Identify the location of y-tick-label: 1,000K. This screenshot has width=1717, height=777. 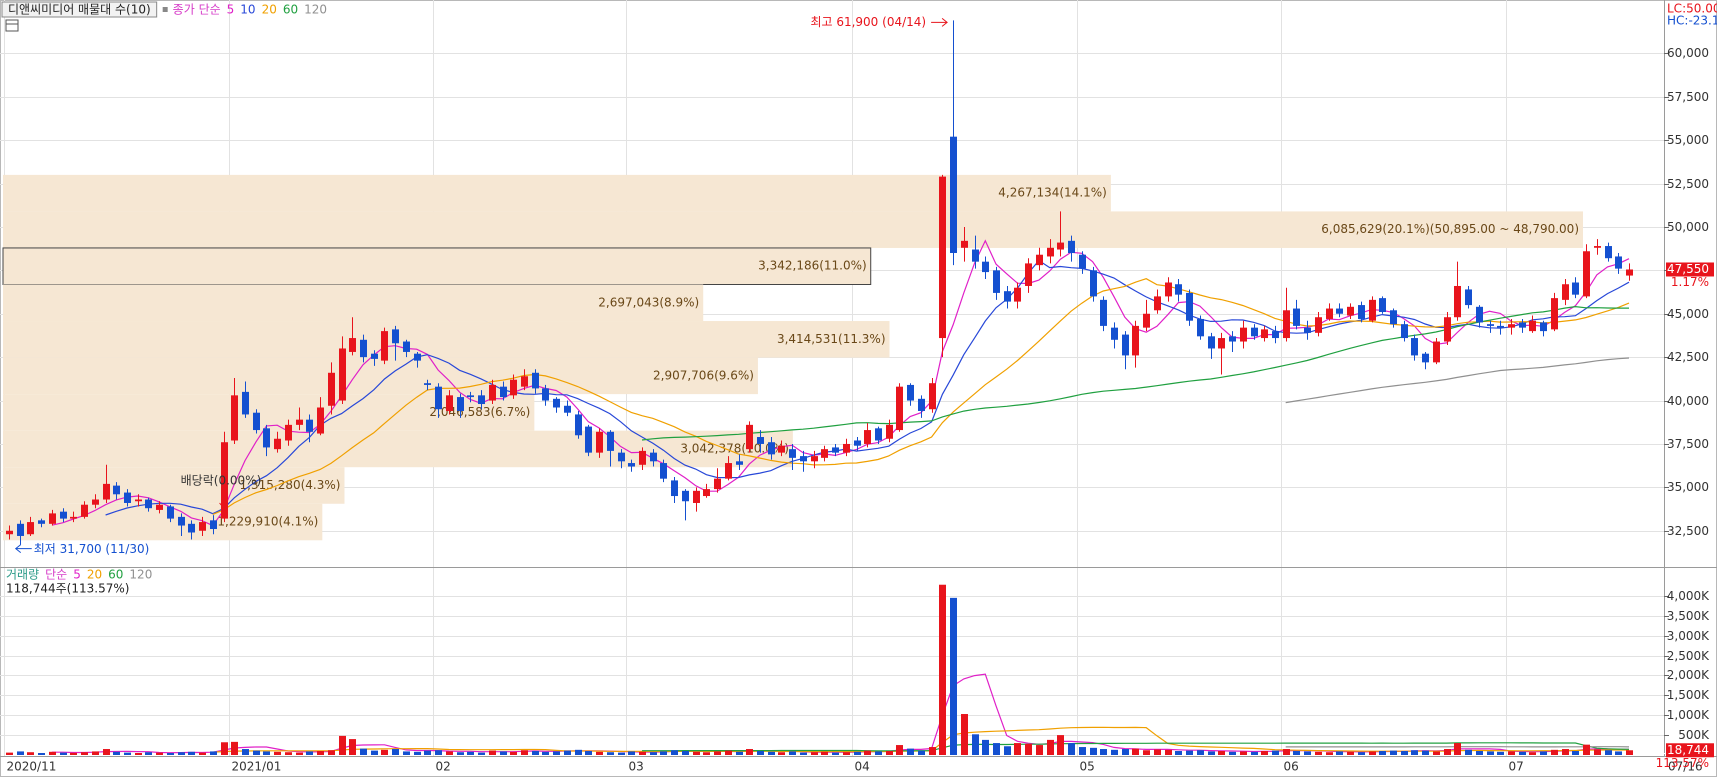
(1688, 715).